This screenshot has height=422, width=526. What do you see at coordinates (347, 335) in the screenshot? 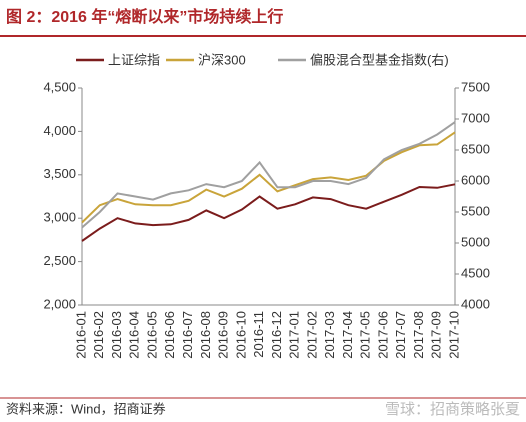
I see `x-tick-label: 2017-04` at bounding box center [347, 335].